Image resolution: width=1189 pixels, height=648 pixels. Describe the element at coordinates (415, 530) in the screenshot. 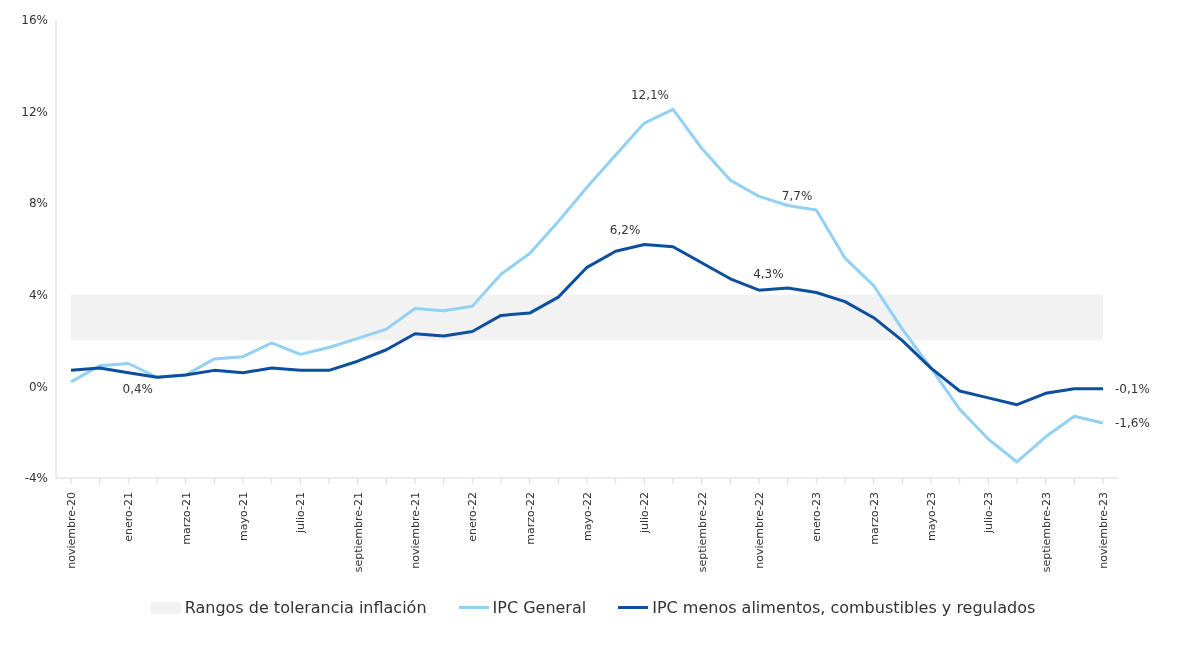

I see `x-tick-label: noviembre-21` at that location.